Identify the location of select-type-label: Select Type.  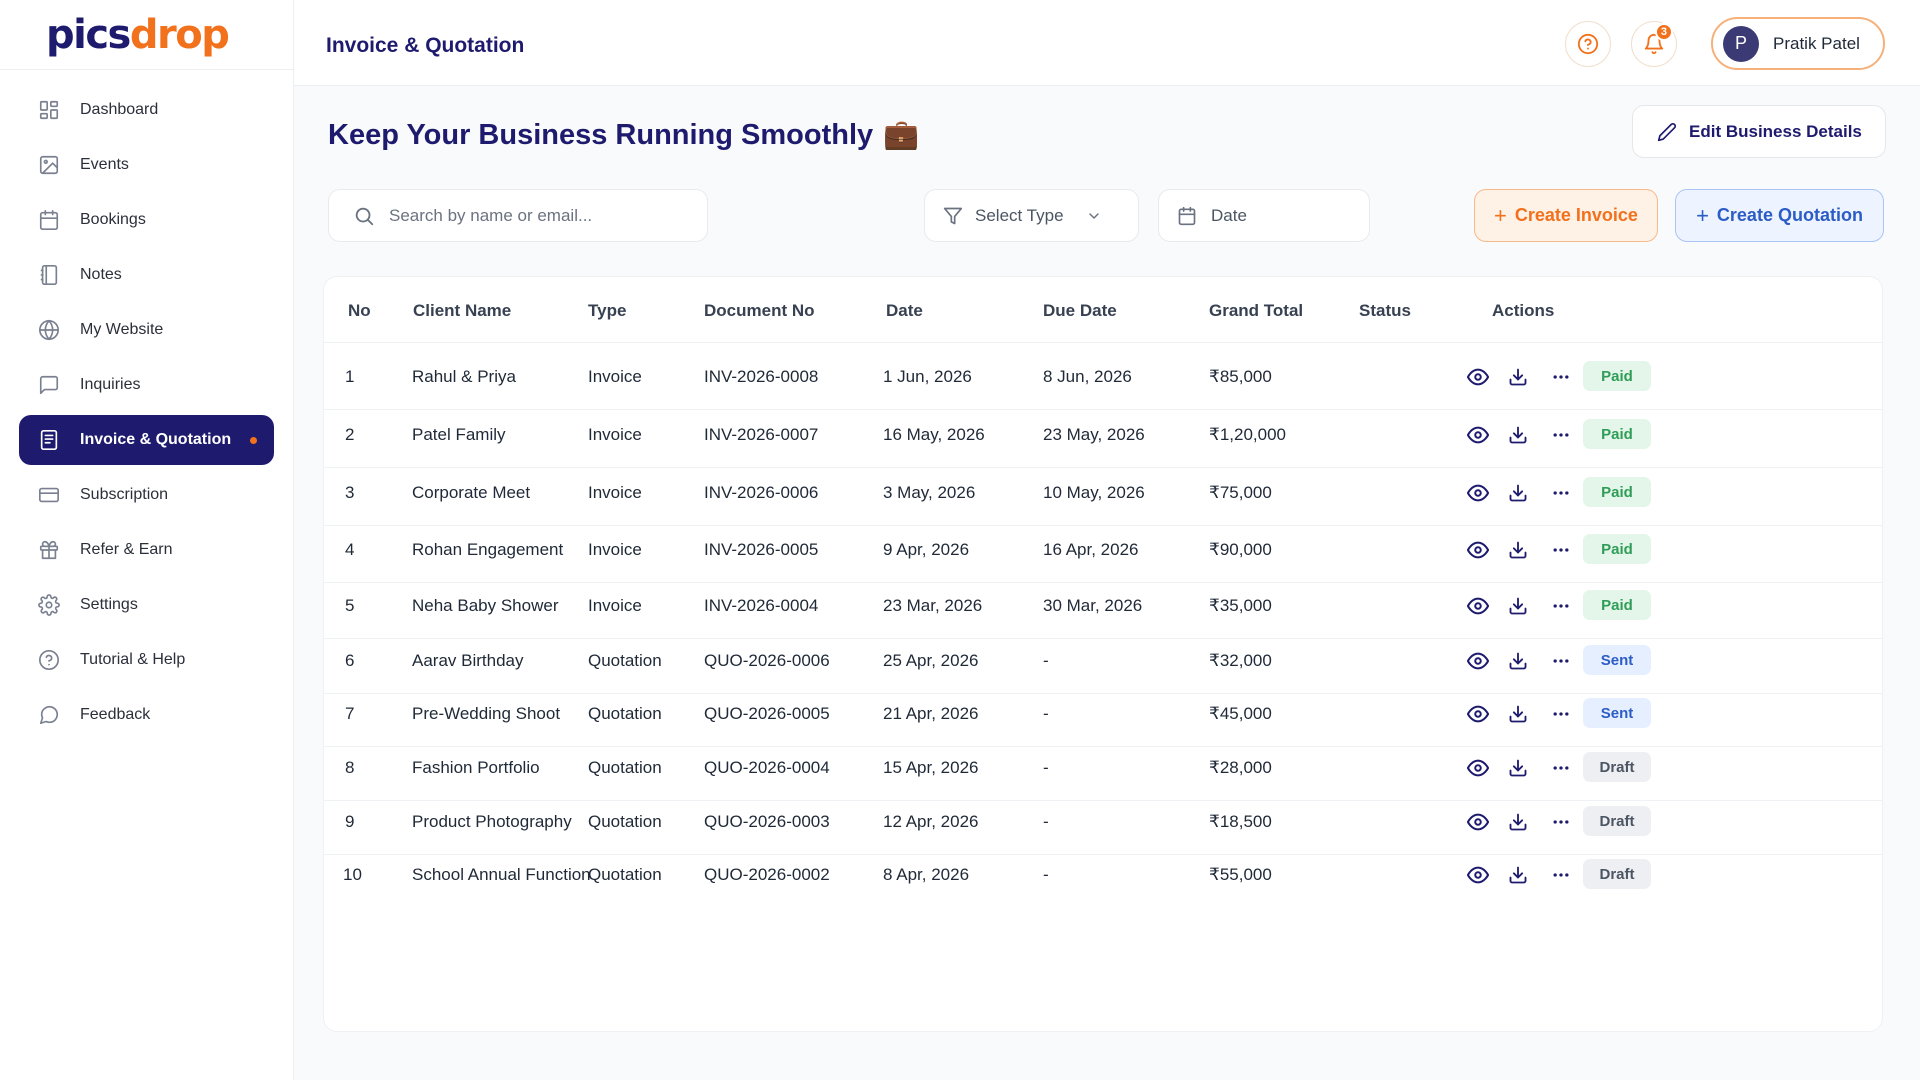
(1019, 215).